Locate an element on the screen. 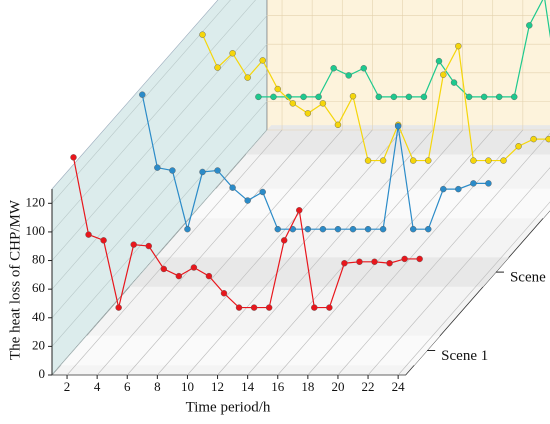  y-tick-label: 60 is located at coordinates (38, 287).